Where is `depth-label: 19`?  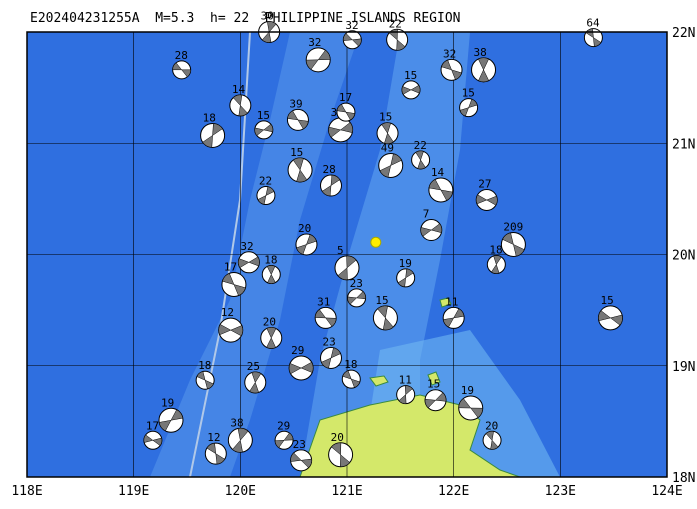
depth-label: 19 is located at coordinates (405, 263).